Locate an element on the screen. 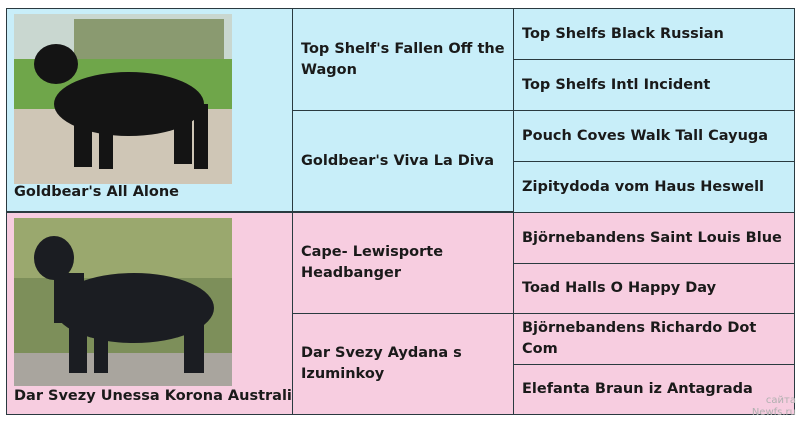 The width and height of the screenshot is (800, 421). grandparent-2-1: Björnebandens Saint Louis Blue is located at coordinates (654, 238).